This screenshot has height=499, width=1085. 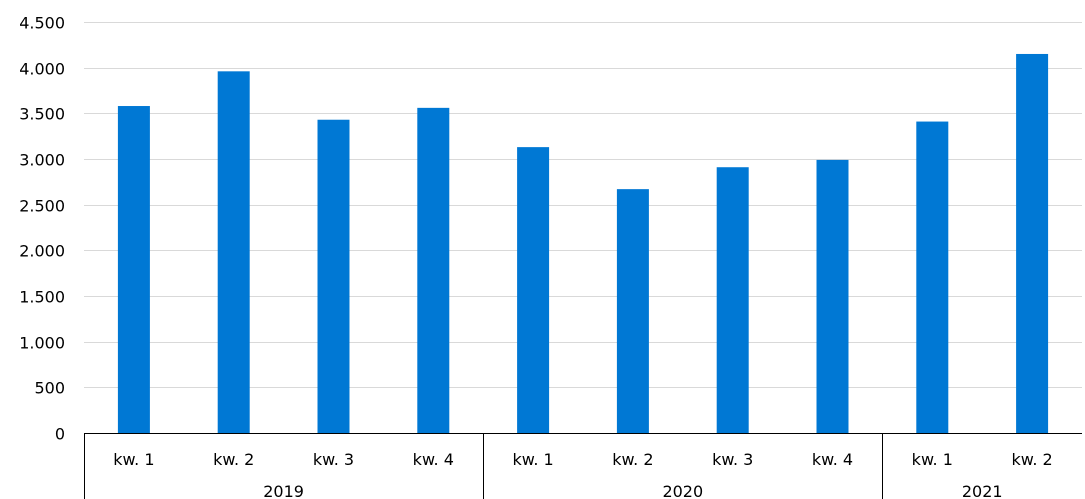 I want to click on y-tick-label: 3.500, so click(x=42, y=114).